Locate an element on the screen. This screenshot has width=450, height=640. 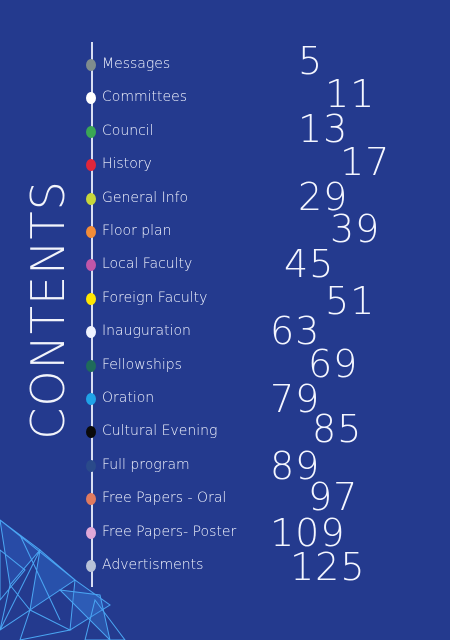
contents-item-label: Local Faculty is located at coordinates (147, 264).